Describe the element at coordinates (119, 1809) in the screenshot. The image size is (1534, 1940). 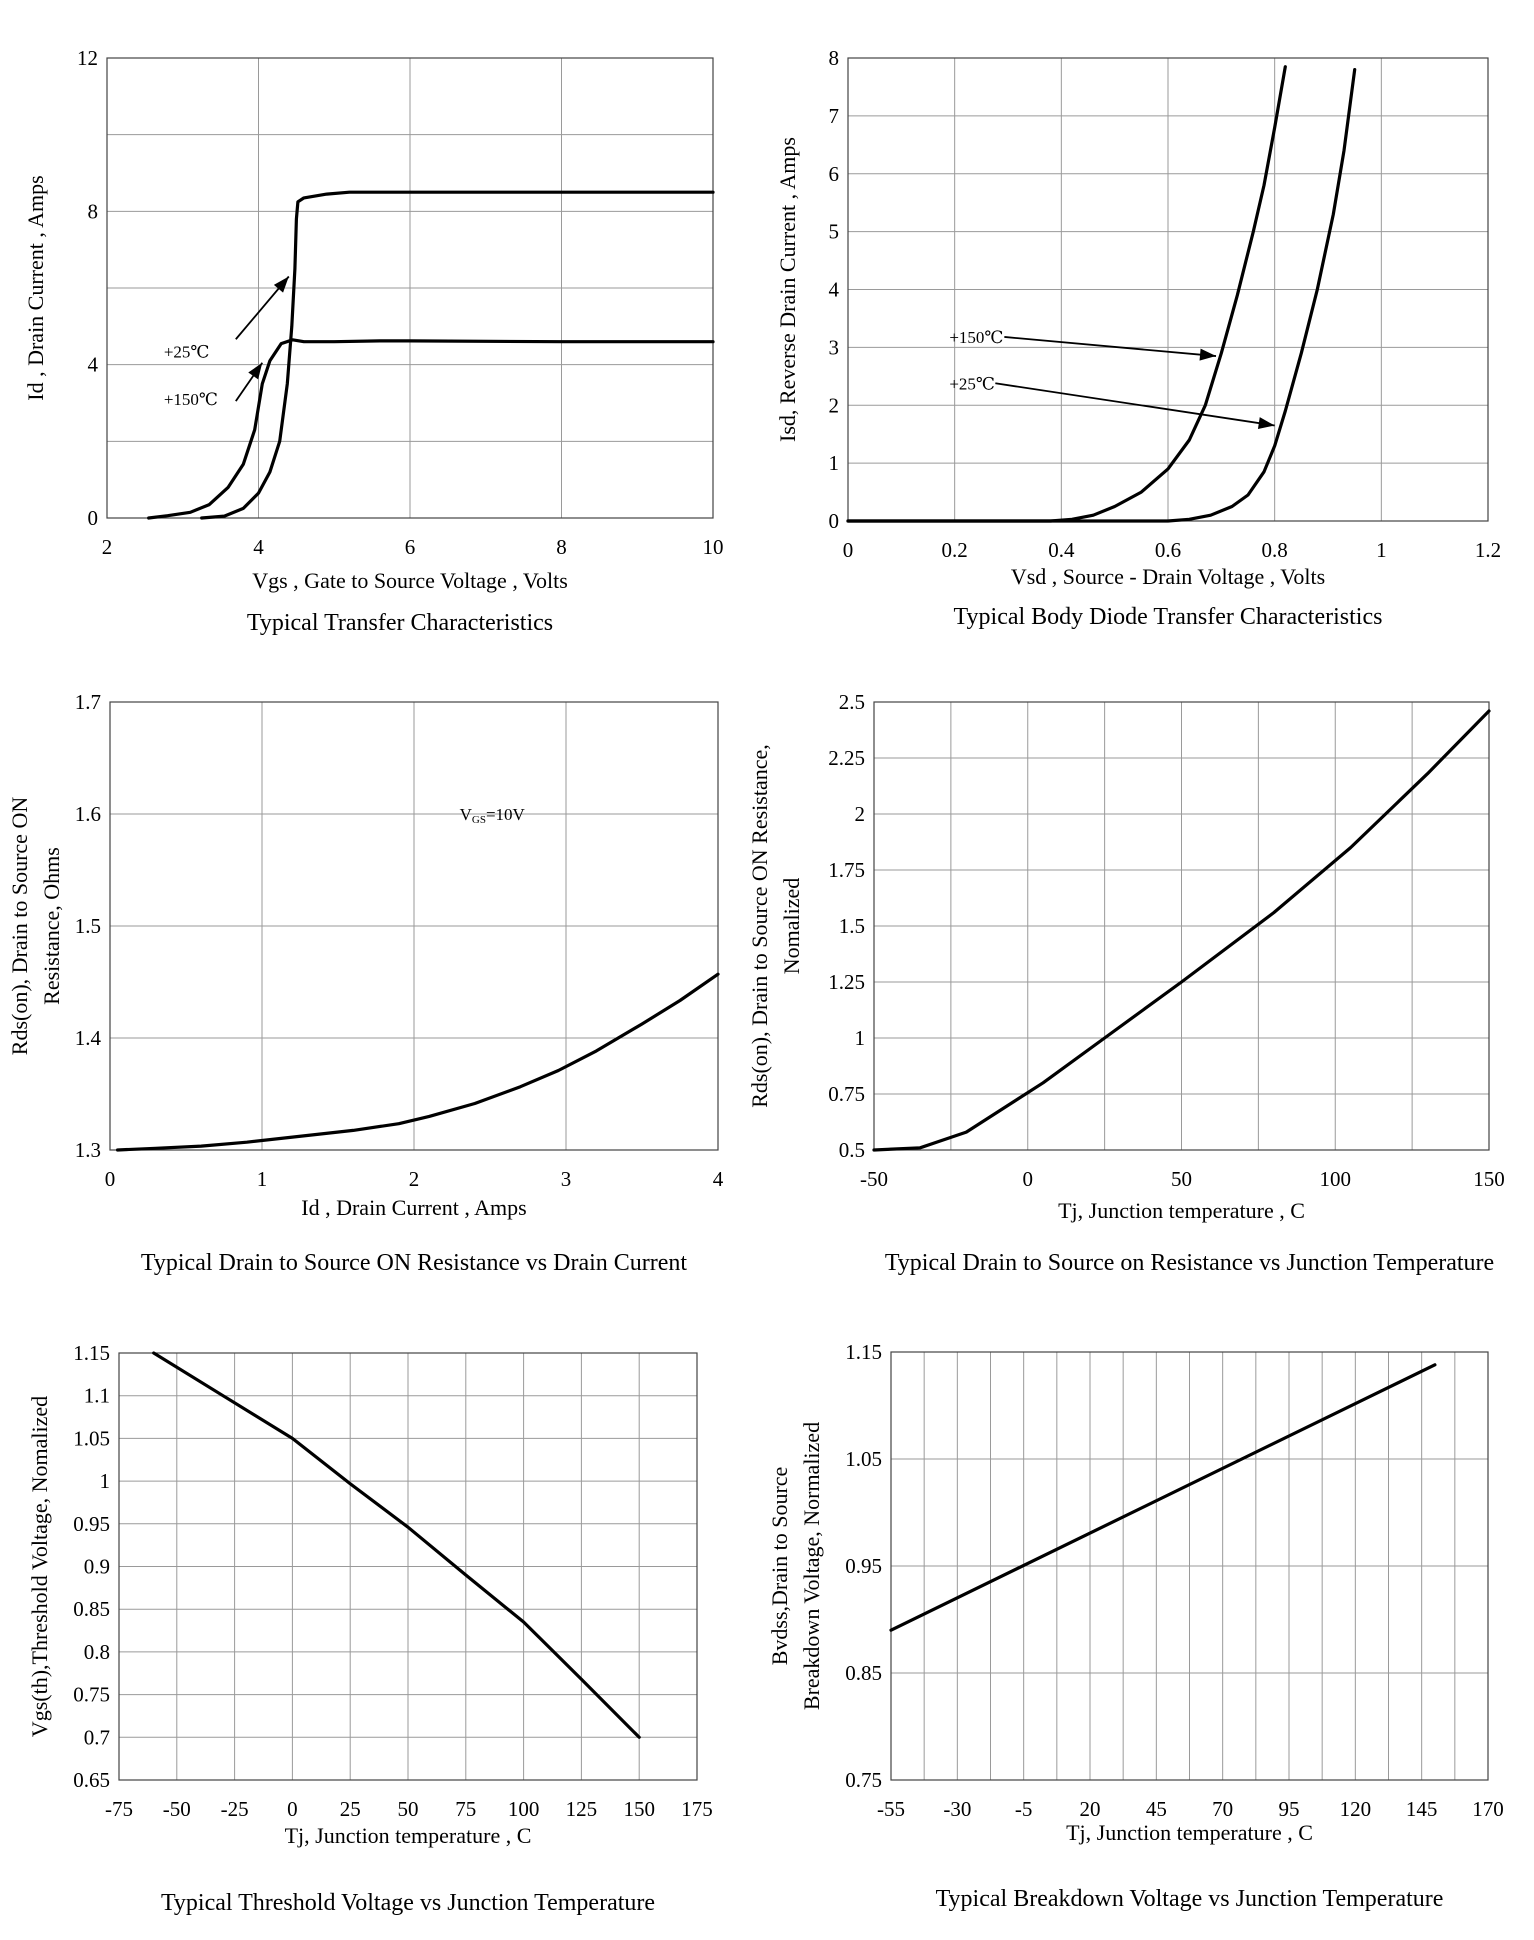
I see `x-tick-label: -75` at that location.